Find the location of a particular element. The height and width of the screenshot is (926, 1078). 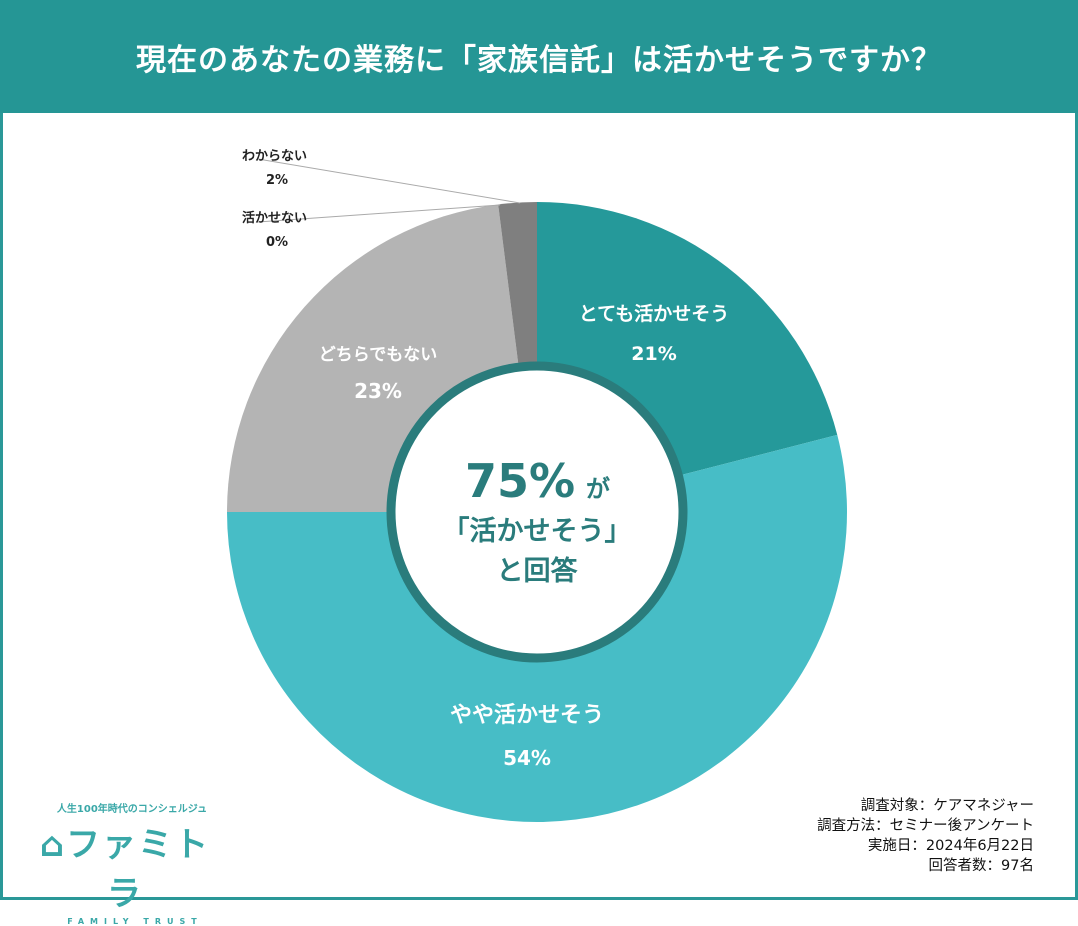

note-method: 調査方法：セミナー後アンケート is located at coordinates (925, 826).